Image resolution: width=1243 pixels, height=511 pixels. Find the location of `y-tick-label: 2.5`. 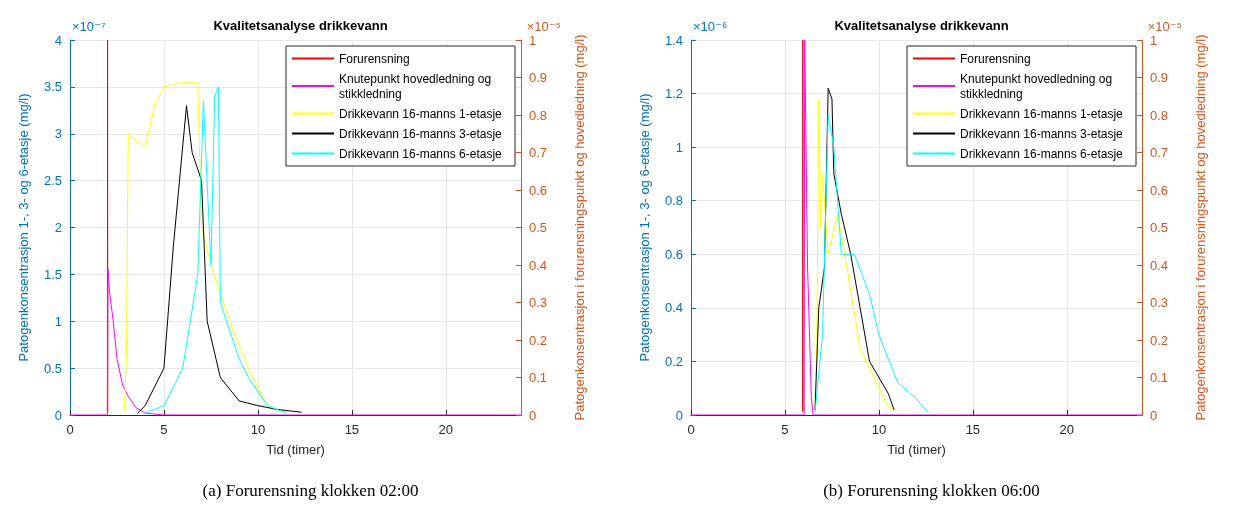

y-tick-label: 2.5 is located at coordinates (52, 181).